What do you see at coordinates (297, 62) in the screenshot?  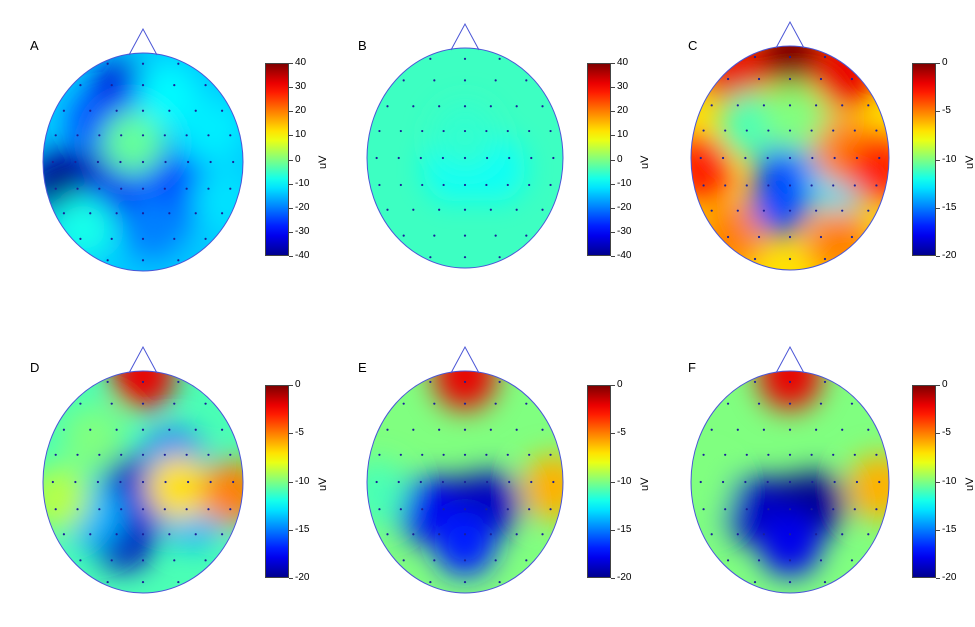 I see `colorbar-tick-label: 40` at bounding box center [297, 62].